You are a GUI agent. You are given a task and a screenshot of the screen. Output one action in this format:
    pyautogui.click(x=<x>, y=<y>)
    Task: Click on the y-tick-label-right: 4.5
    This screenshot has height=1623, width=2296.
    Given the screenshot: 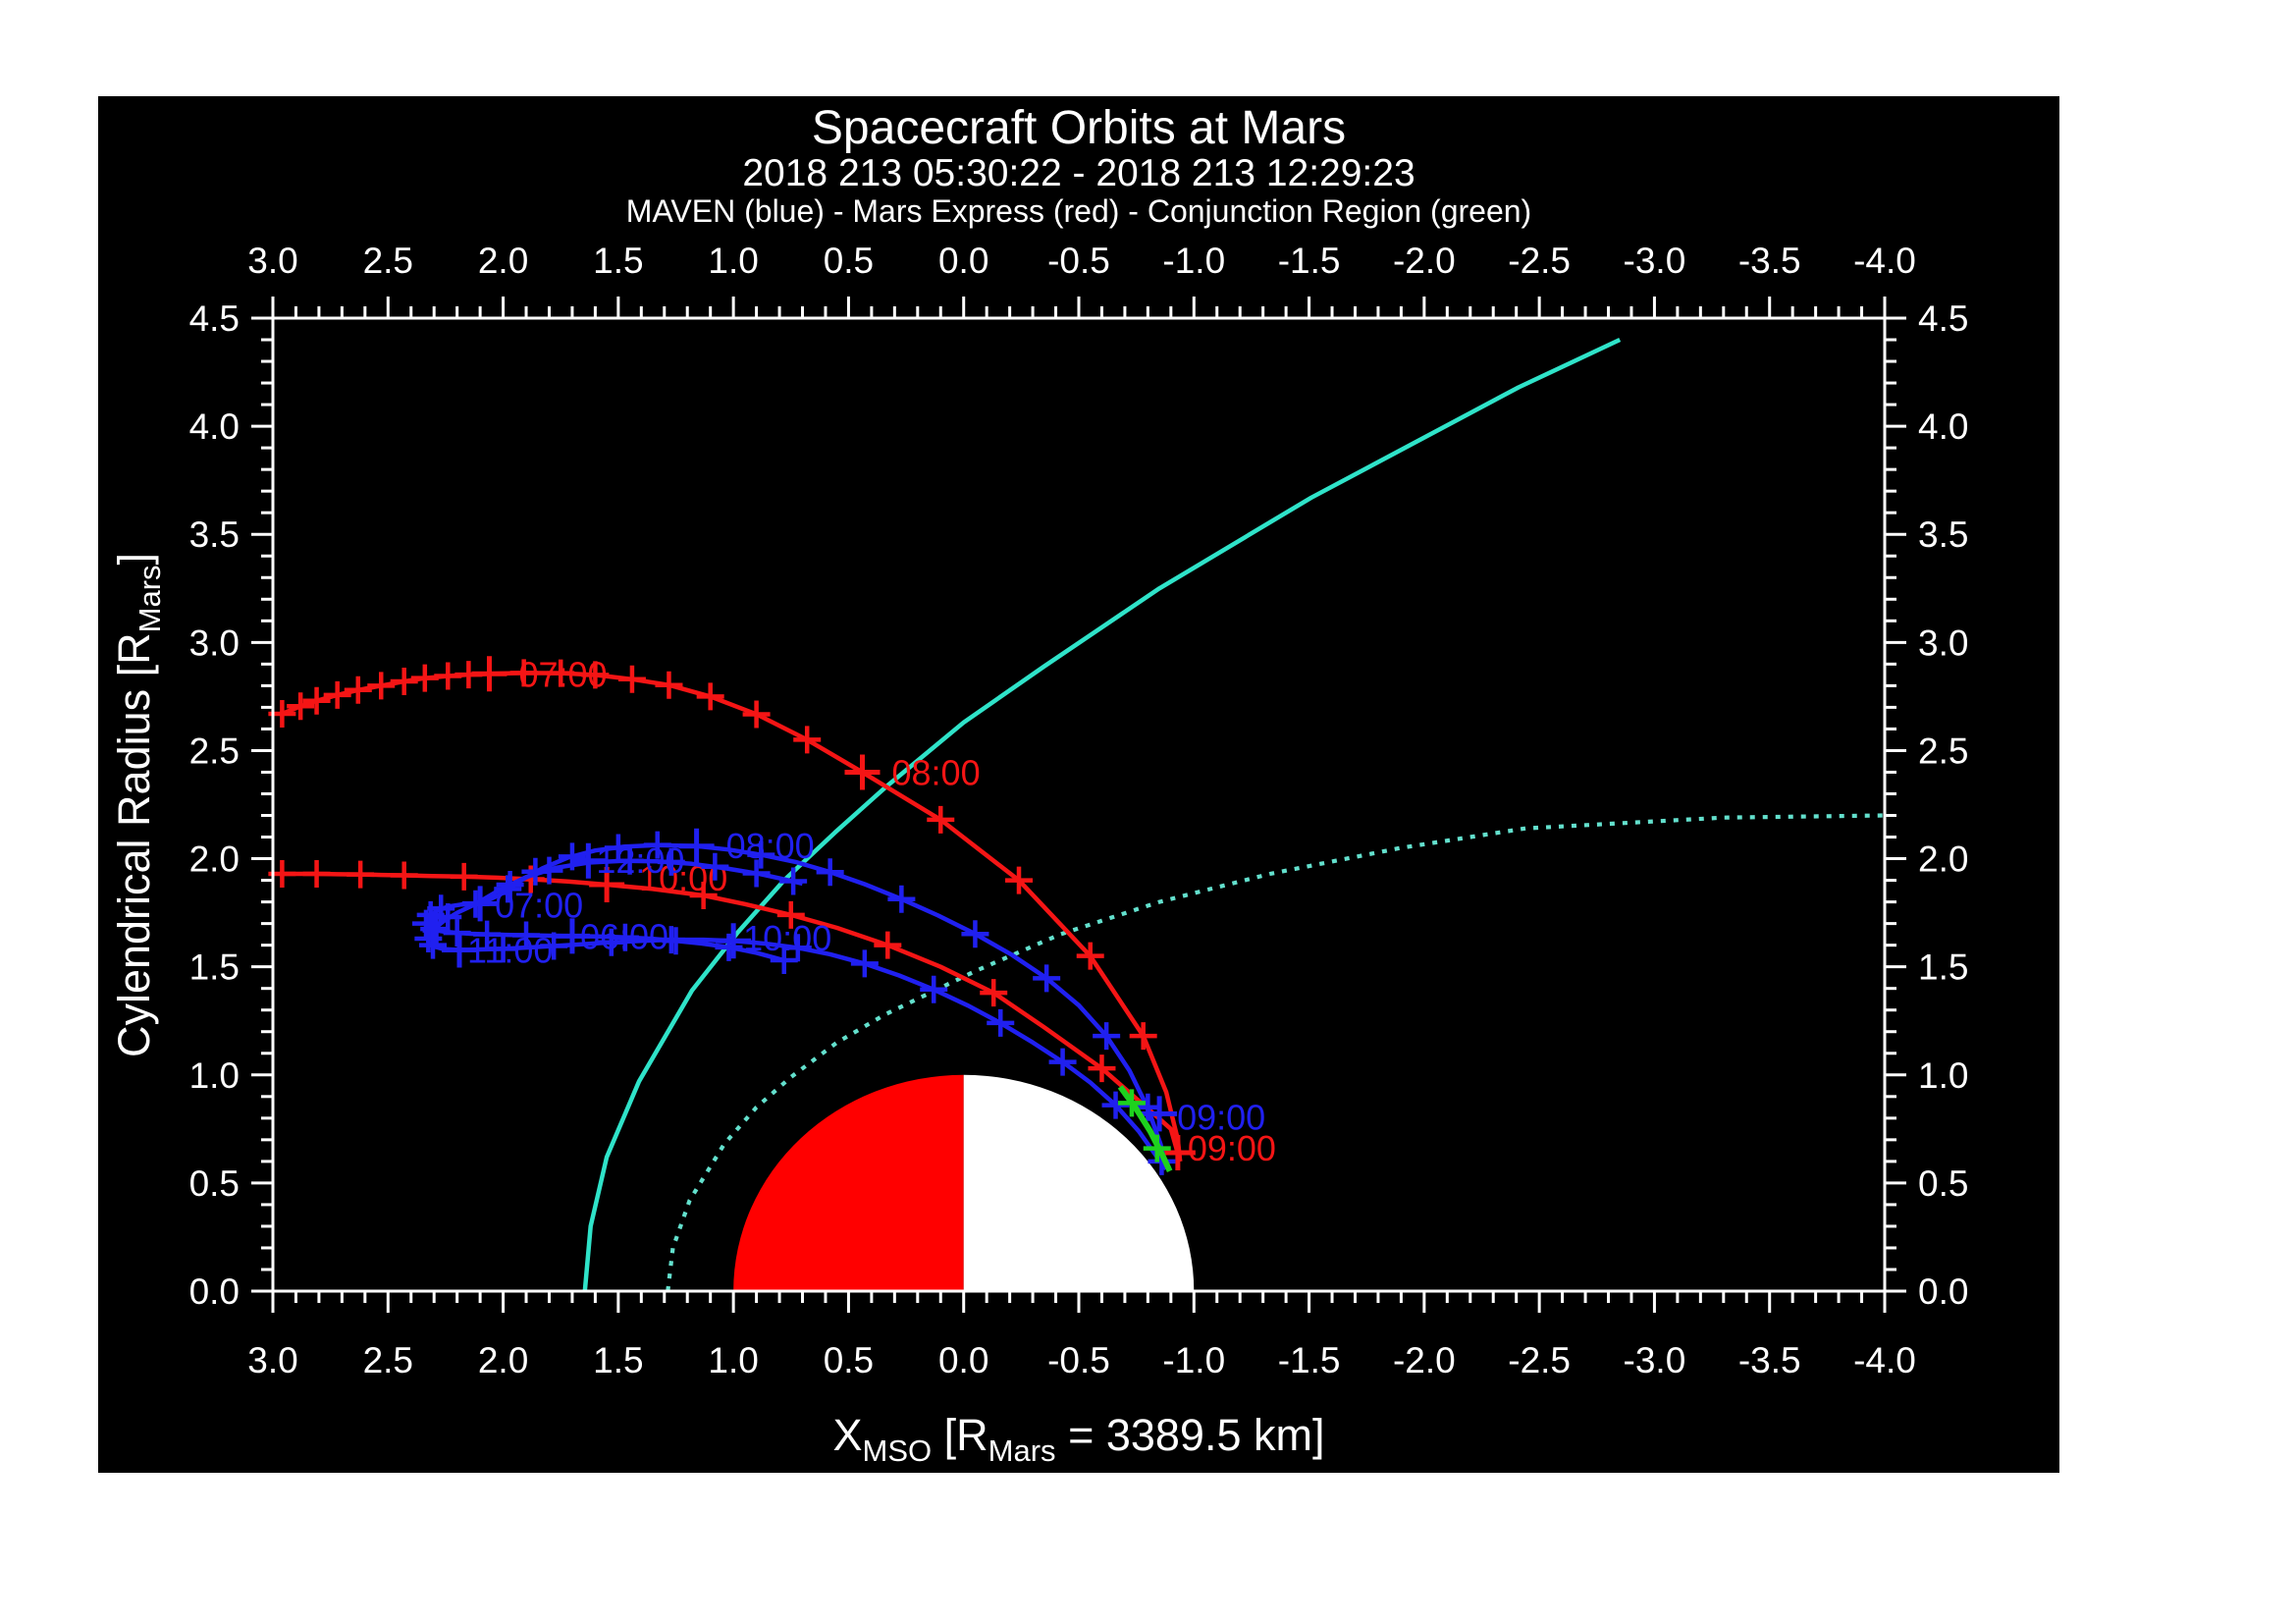 What is the action you would take?
    pyautogui.click(x=1943, y=318)
    